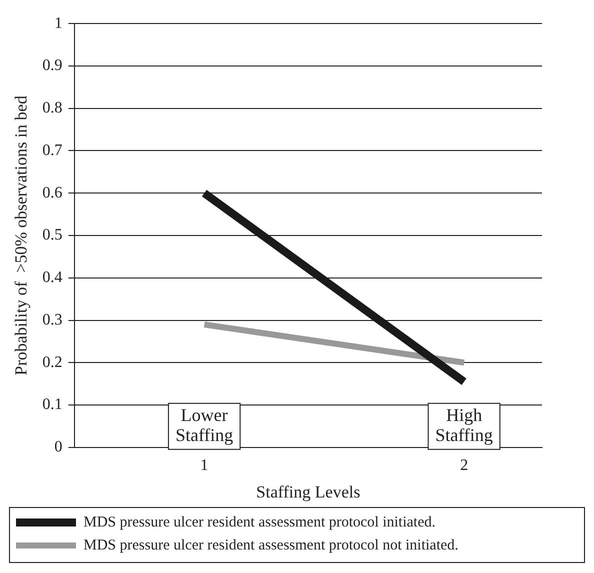 This screenshot has width=594, height=573. What do you see at coordinates (58, 447) in the screenshot?
I see `y-tick-label: 0` at bounding box center [58, 447].